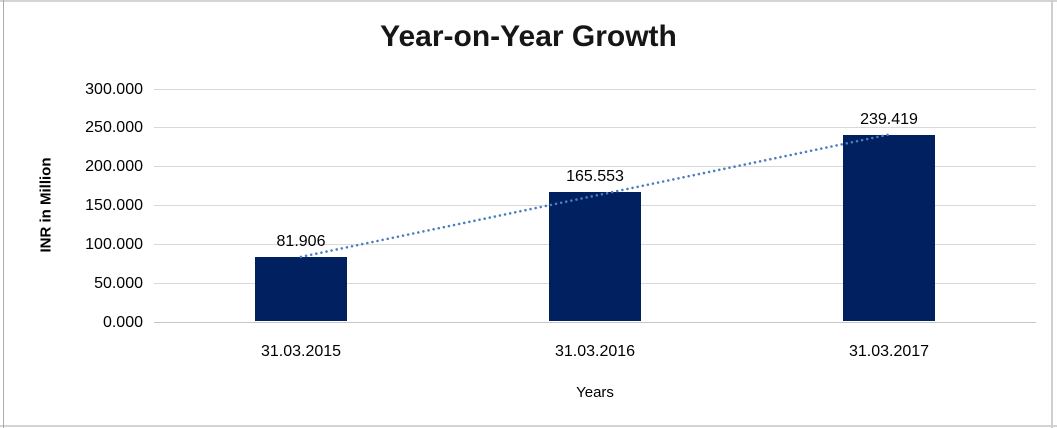 Image resolution: width=1057 pixels, height=428 pixels. Describe the element at coordinates (301, 351) in the screenshot. I see `x-tick-label: 31.03.2015` at that location.